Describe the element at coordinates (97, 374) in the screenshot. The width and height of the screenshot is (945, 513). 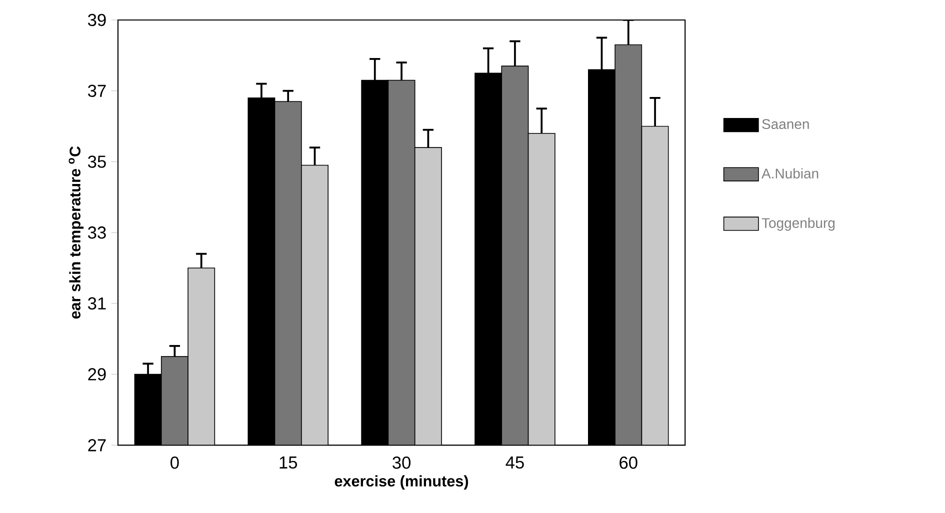
I see `y-tick-label: 29` at that location.